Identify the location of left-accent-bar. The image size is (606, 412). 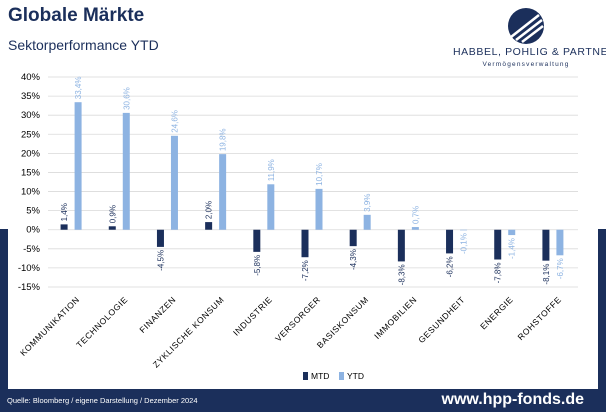
(4, 309).